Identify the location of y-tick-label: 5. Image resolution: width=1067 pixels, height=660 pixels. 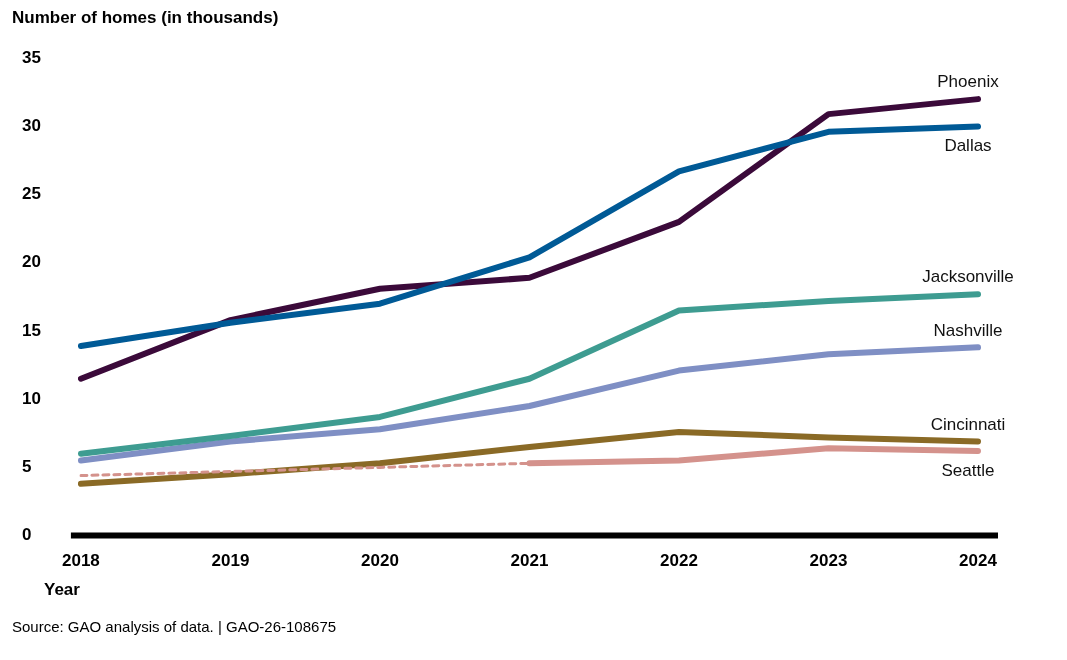
(27, 467).